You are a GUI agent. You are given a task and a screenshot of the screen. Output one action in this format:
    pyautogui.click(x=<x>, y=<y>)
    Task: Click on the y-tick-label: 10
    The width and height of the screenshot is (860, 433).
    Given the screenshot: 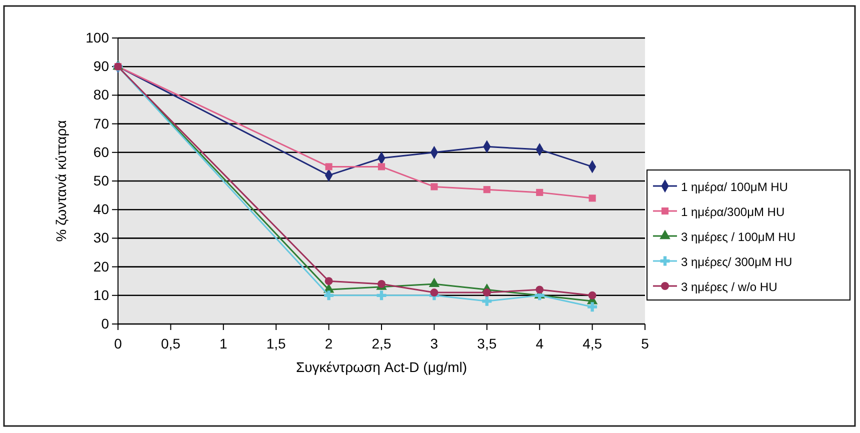 What is the action you would take?
    pyautogui.click(x=101, y=294)
    